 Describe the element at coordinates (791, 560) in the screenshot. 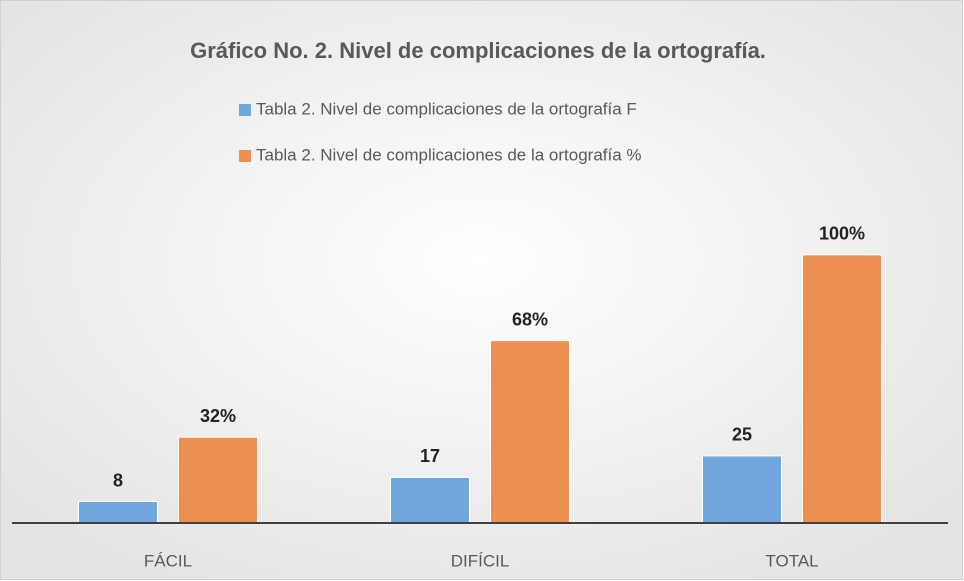

I see `x-tick-label: TOTAL` at that location.